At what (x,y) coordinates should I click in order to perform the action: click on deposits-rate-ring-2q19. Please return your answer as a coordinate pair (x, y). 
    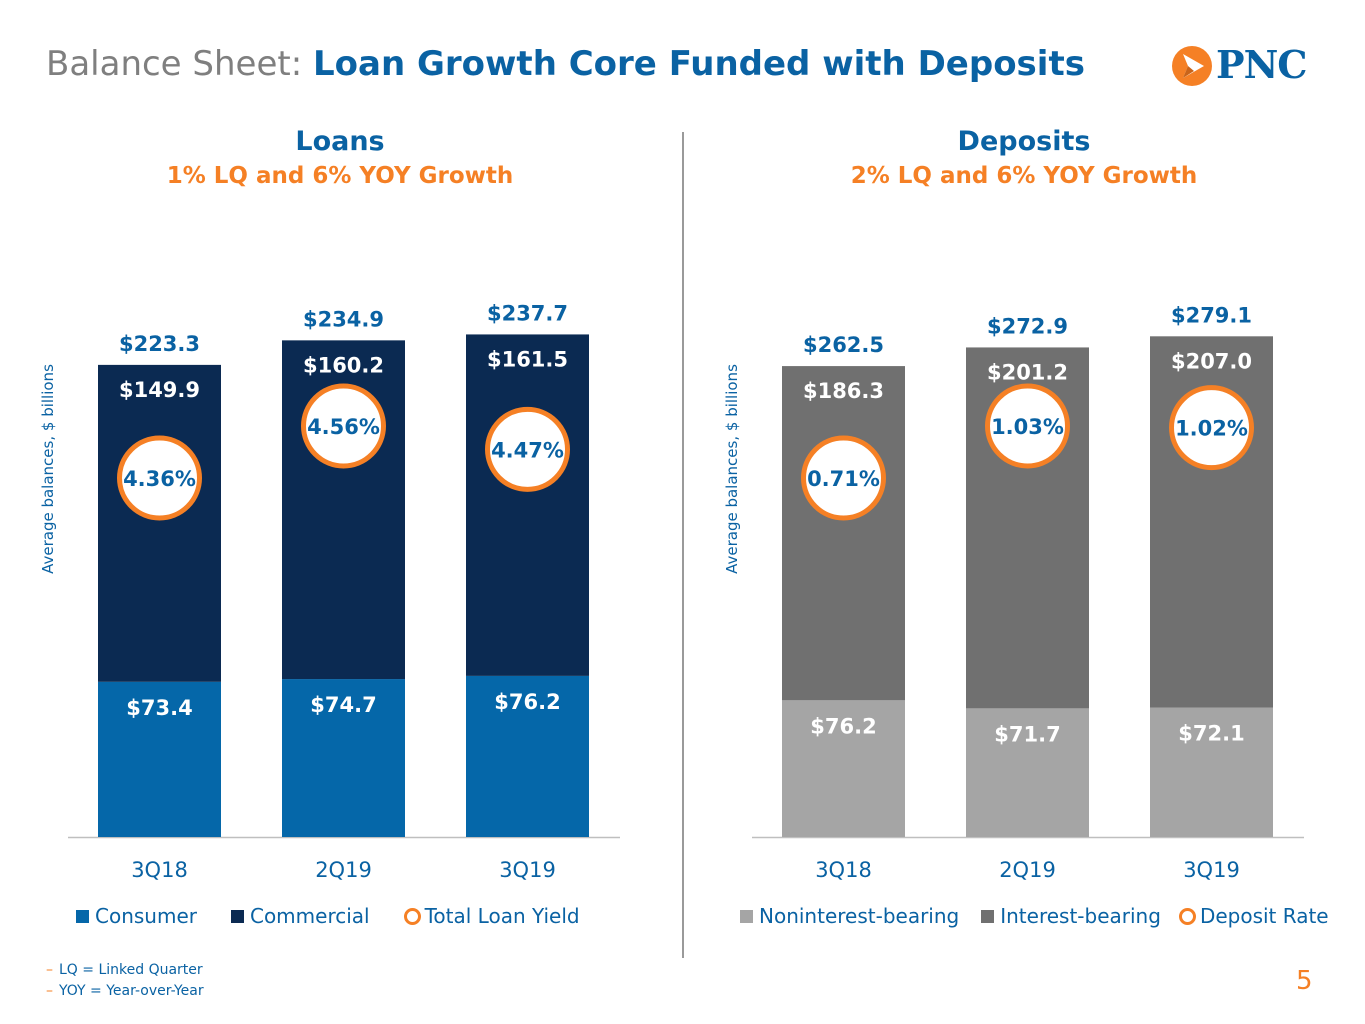
    Looking at the image, I should click on (1027, 426).